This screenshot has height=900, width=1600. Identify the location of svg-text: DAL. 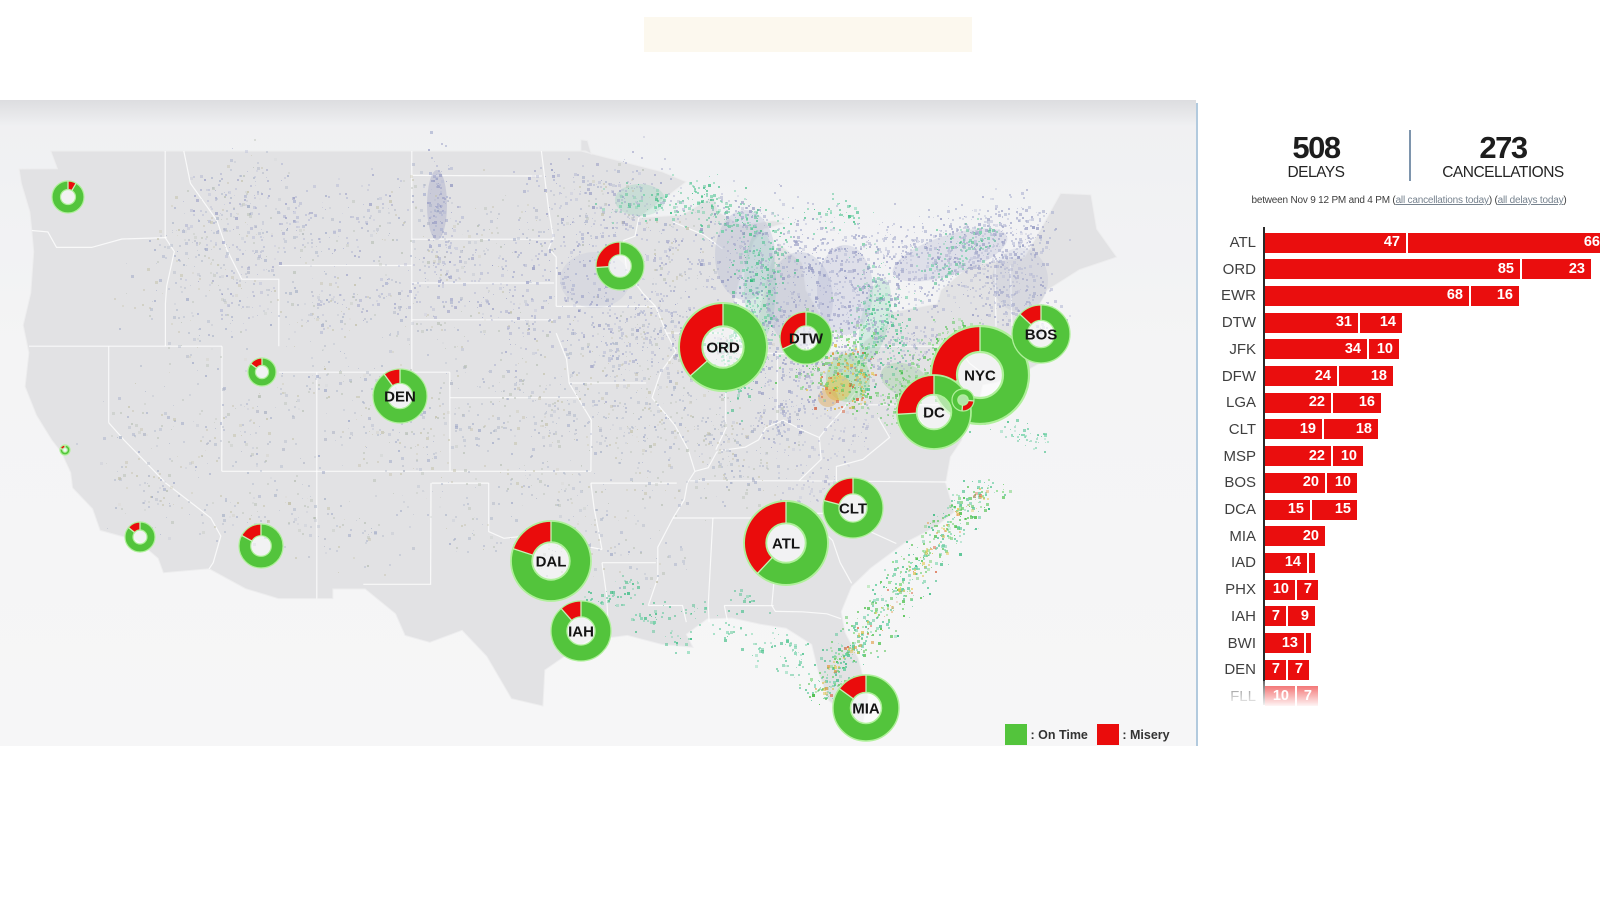
(551, 562).